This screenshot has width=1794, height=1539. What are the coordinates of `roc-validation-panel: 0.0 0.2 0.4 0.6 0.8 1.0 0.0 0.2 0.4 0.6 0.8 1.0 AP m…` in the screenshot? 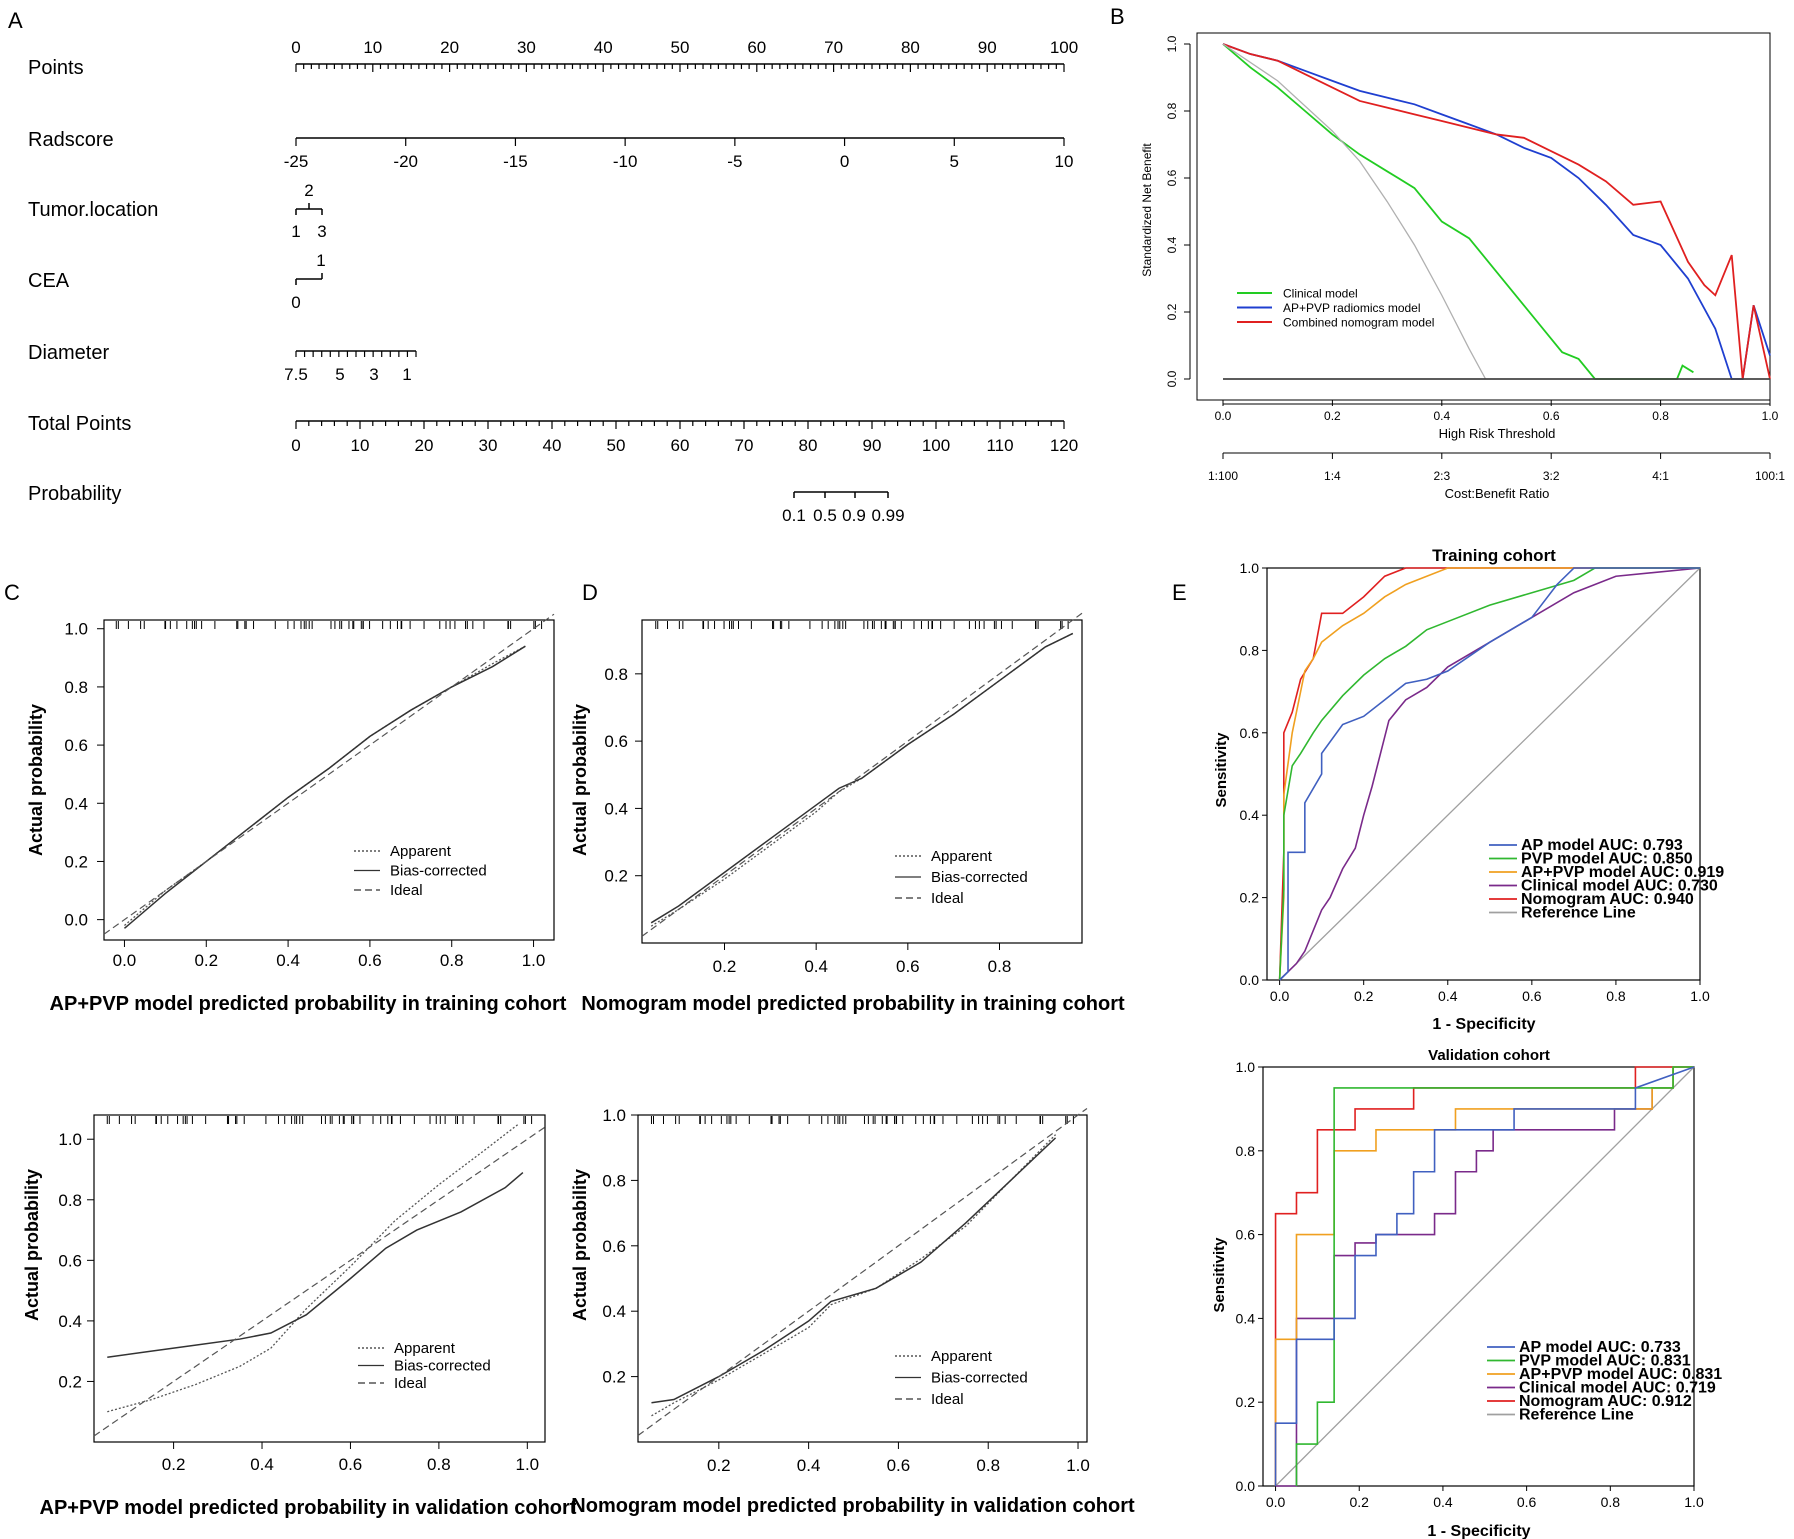 It's located at (1479, 1284).